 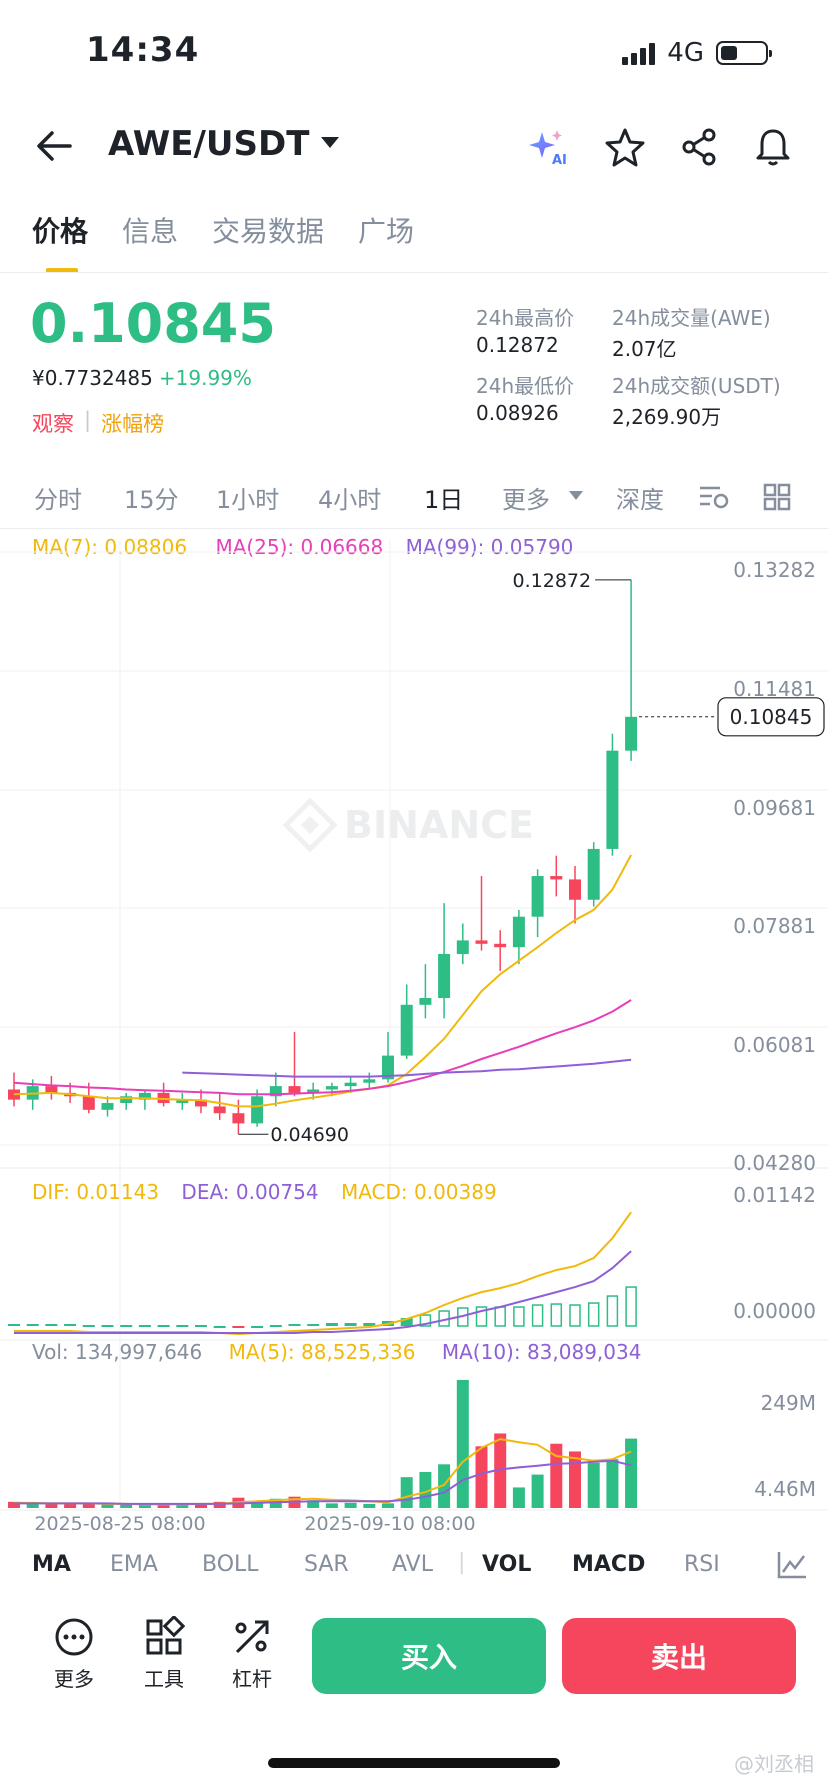 I want to click on indicator-ema: EMA, so click(x=134, y=1564).